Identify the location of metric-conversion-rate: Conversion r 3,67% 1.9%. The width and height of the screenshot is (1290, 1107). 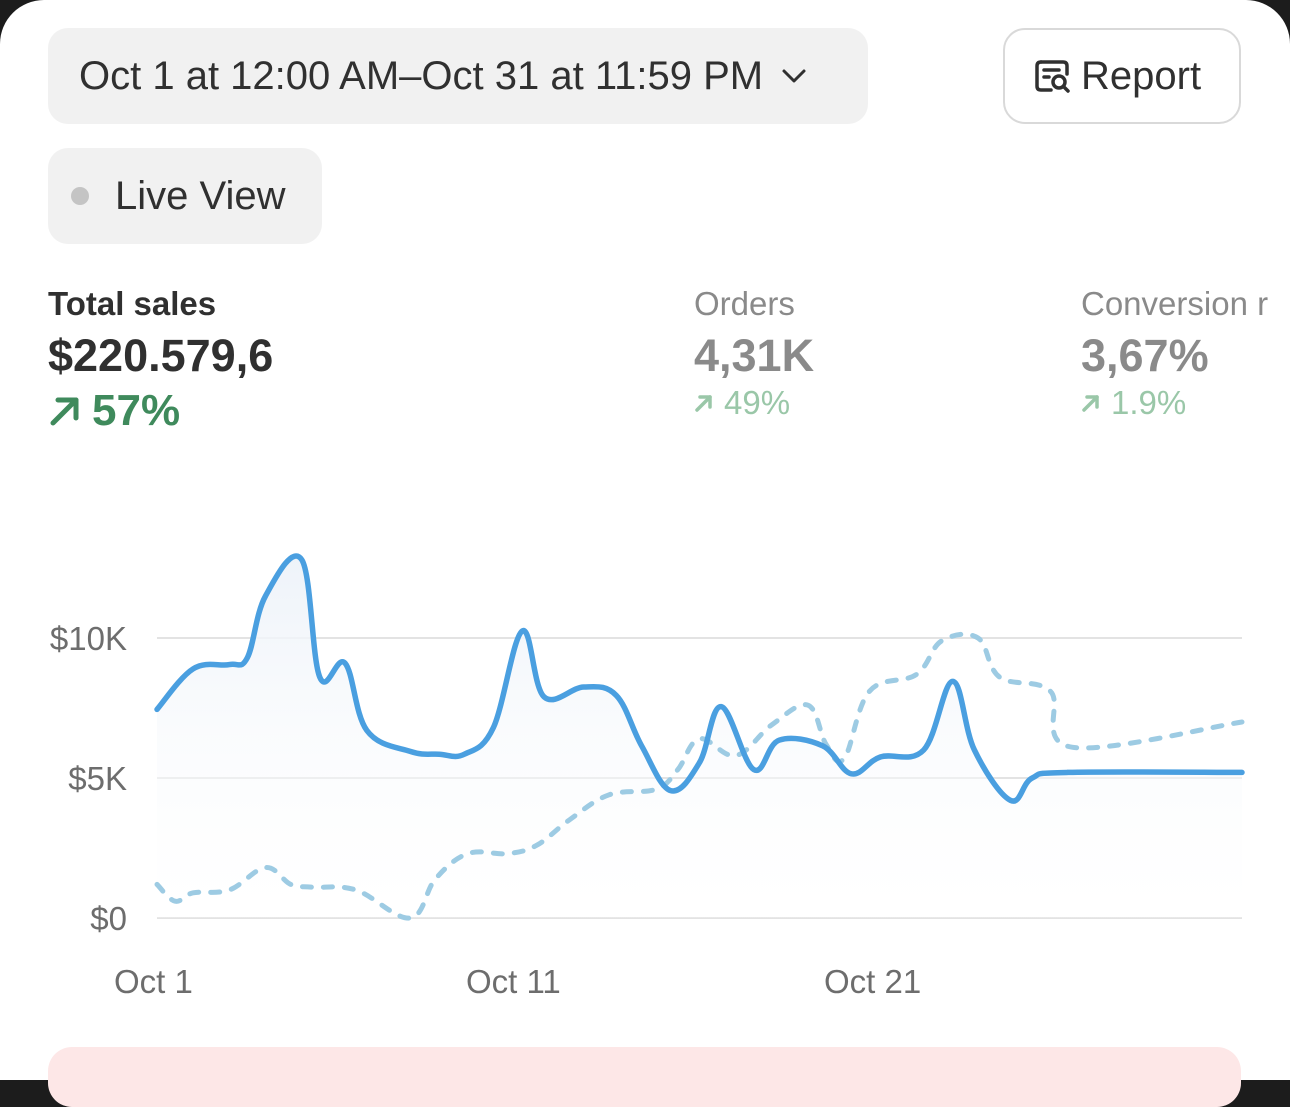
(1174, 352).